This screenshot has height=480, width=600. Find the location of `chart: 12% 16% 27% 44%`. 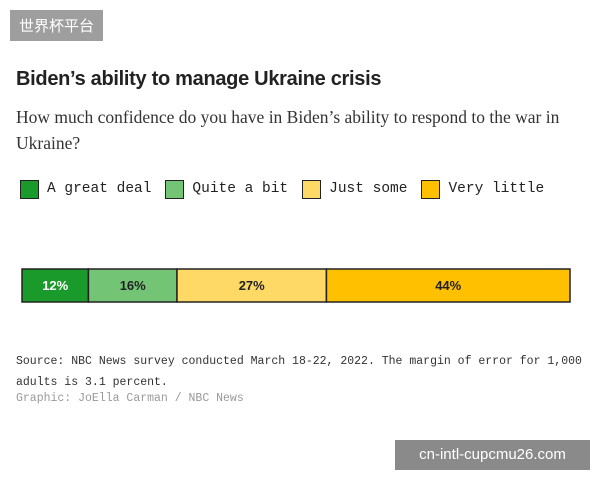

chart: 12% 16% 27% 44% is located at coordinates (296, 285).